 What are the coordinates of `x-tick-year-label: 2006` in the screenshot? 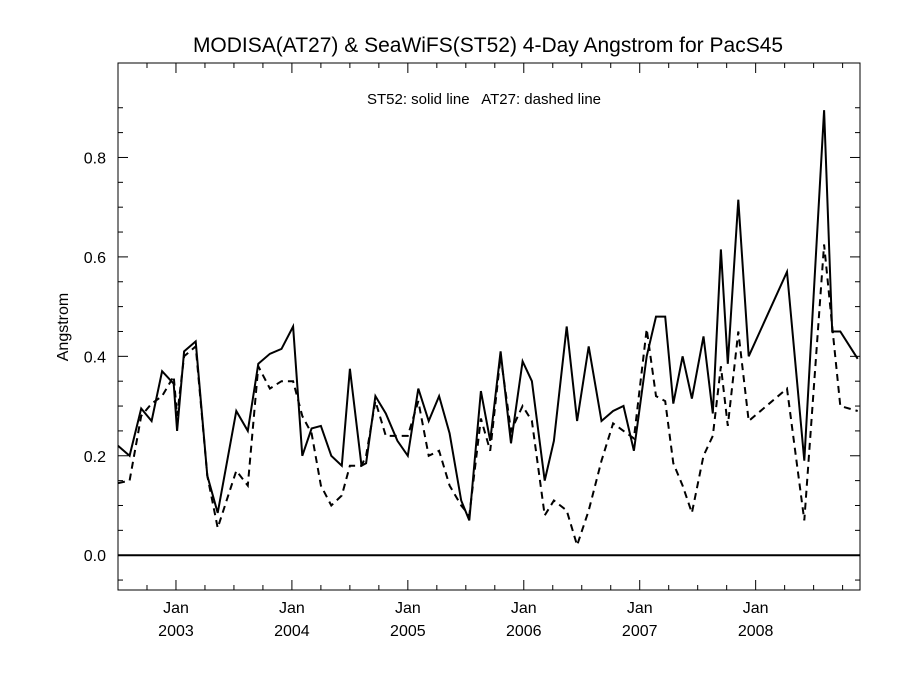 It's located at (524, 631).